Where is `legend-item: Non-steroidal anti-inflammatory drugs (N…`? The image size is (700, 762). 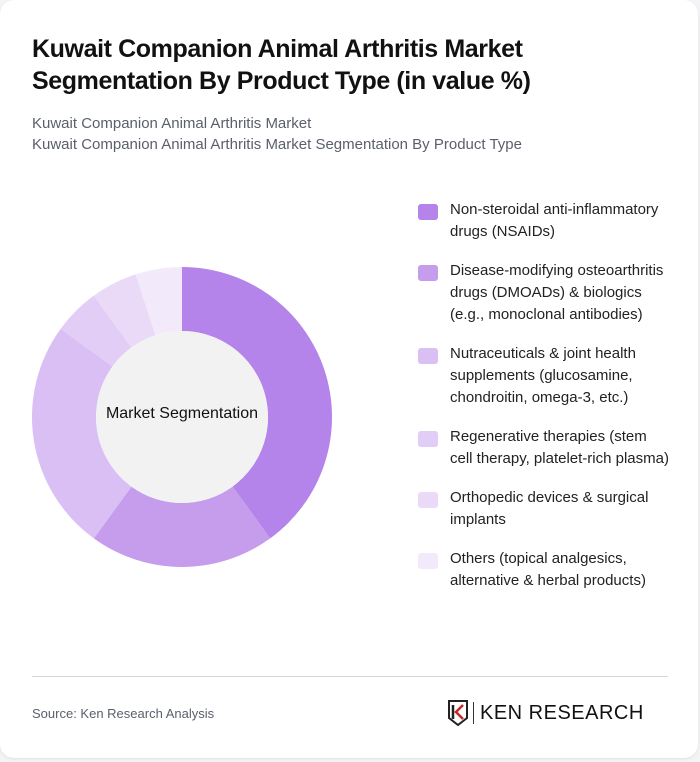 legend-item: Non-steroidal anti-inflammatory drugs (N… is located at coordinates (548, 221).